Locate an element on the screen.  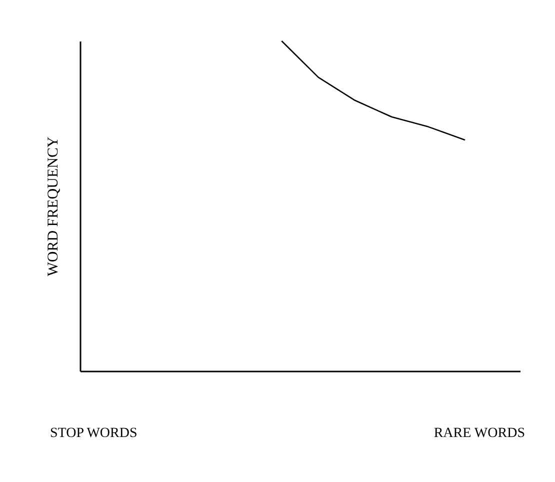
text: RARE WORDS is located at coordinates (479, 433).